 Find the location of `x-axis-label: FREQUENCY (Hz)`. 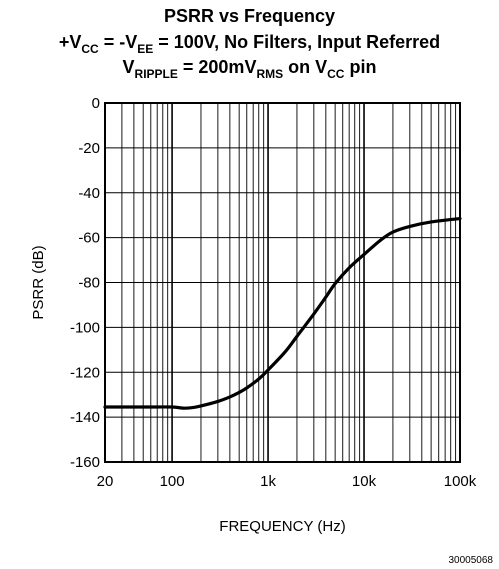

x-axis-label: FREQUENCY (Hz) is located at coordinates (282, 526).